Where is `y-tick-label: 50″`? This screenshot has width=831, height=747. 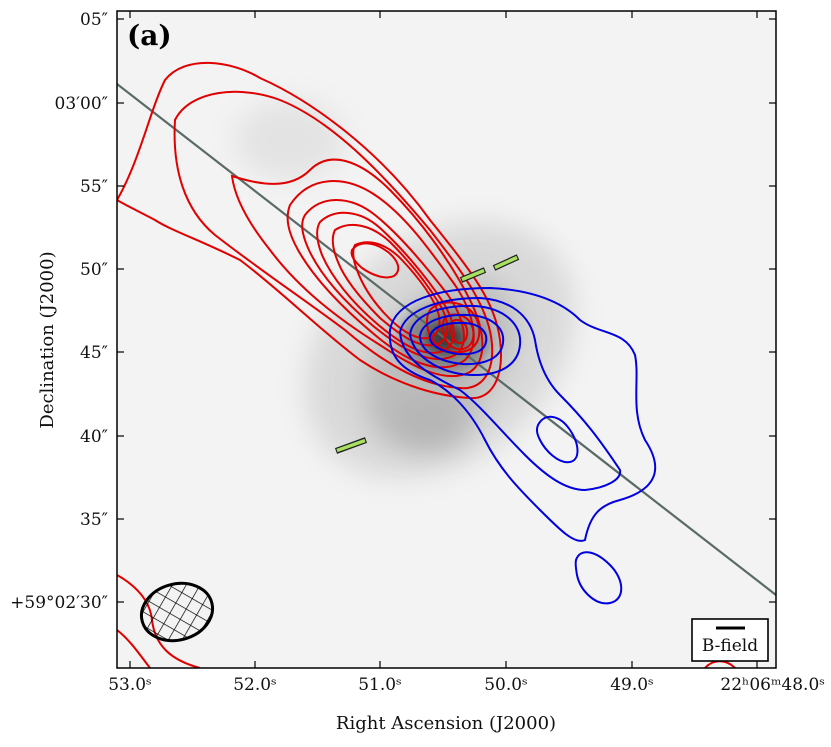 y-tick-label: 50″ is located at coordinates (94, 270).